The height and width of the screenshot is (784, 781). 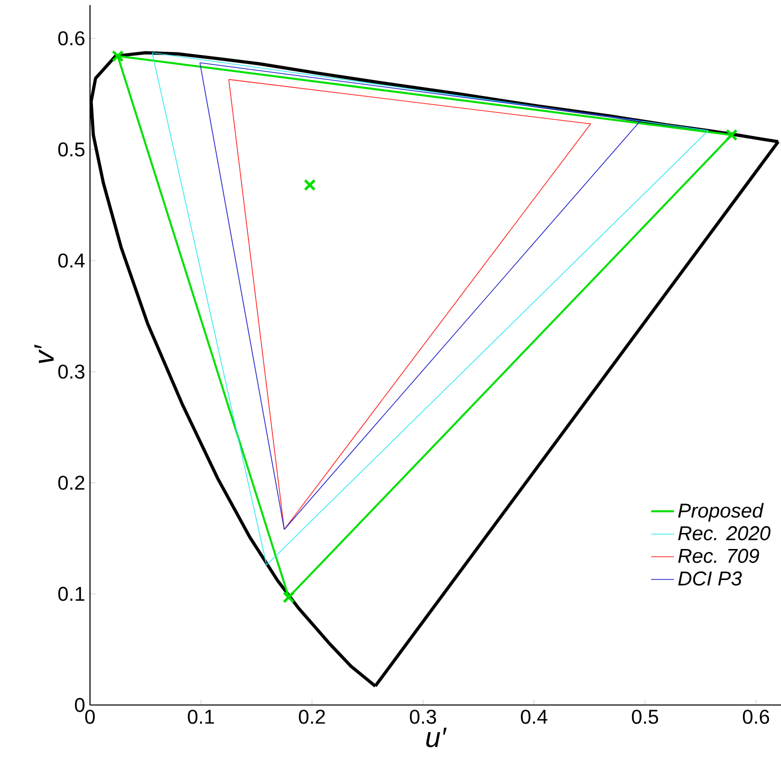 What do you see at coordinates (44, 354) in the screenshot?
I see `y-axis-title: v′` at bounding box center [44, 354].